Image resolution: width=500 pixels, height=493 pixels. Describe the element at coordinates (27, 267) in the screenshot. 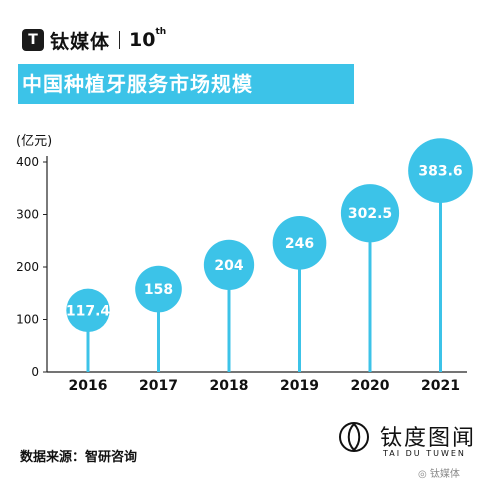

I see `y-tick-label: 200` at that location.